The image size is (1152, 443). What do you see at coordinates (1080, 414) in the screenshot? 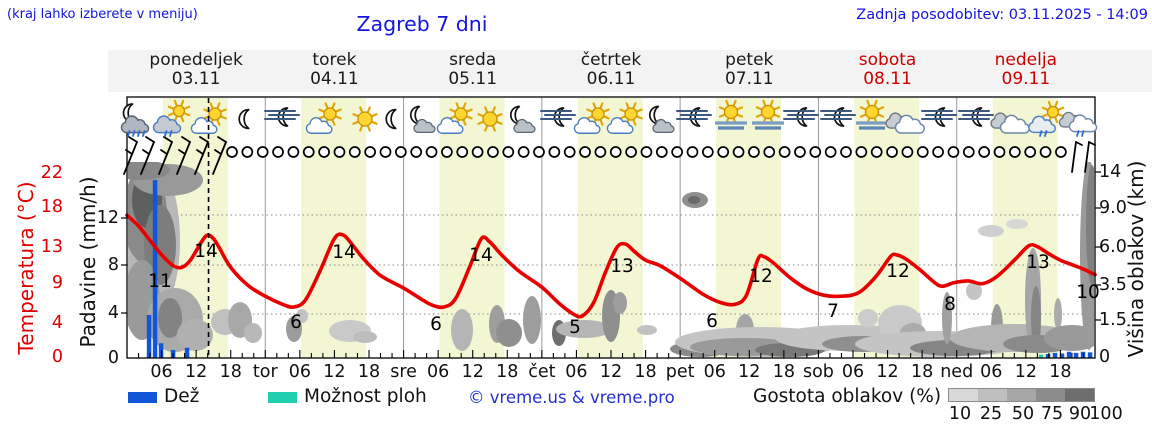
I see `density-tick-label: 90` at bounding box center [1080, 414].